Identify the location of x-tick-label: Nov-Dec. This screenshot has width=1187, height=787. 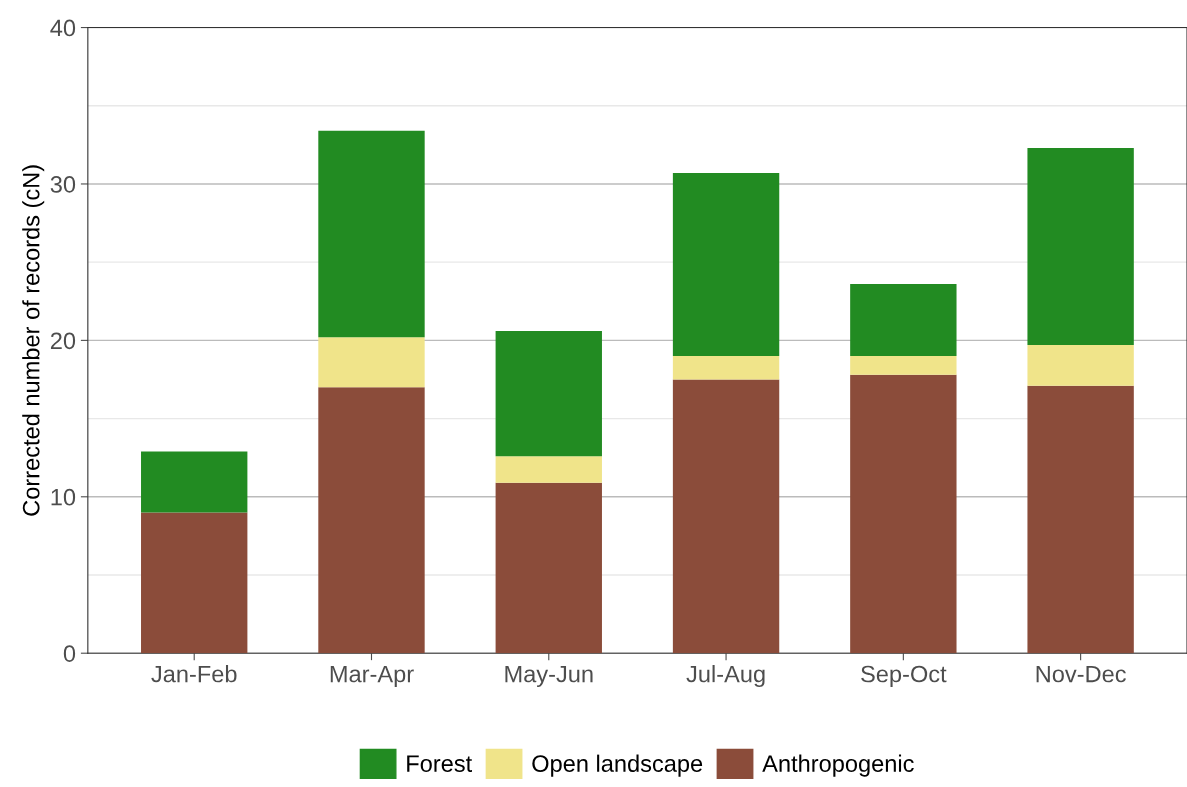
(1081, 674).